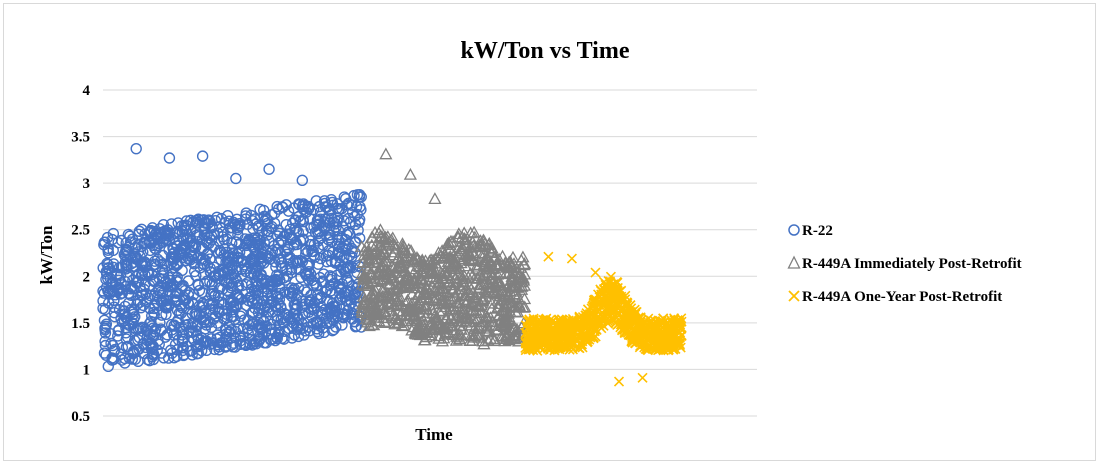 The height and width of the screenshot is (464, 1099). I want to click on legend-entry: R-22, so click(810, 231).